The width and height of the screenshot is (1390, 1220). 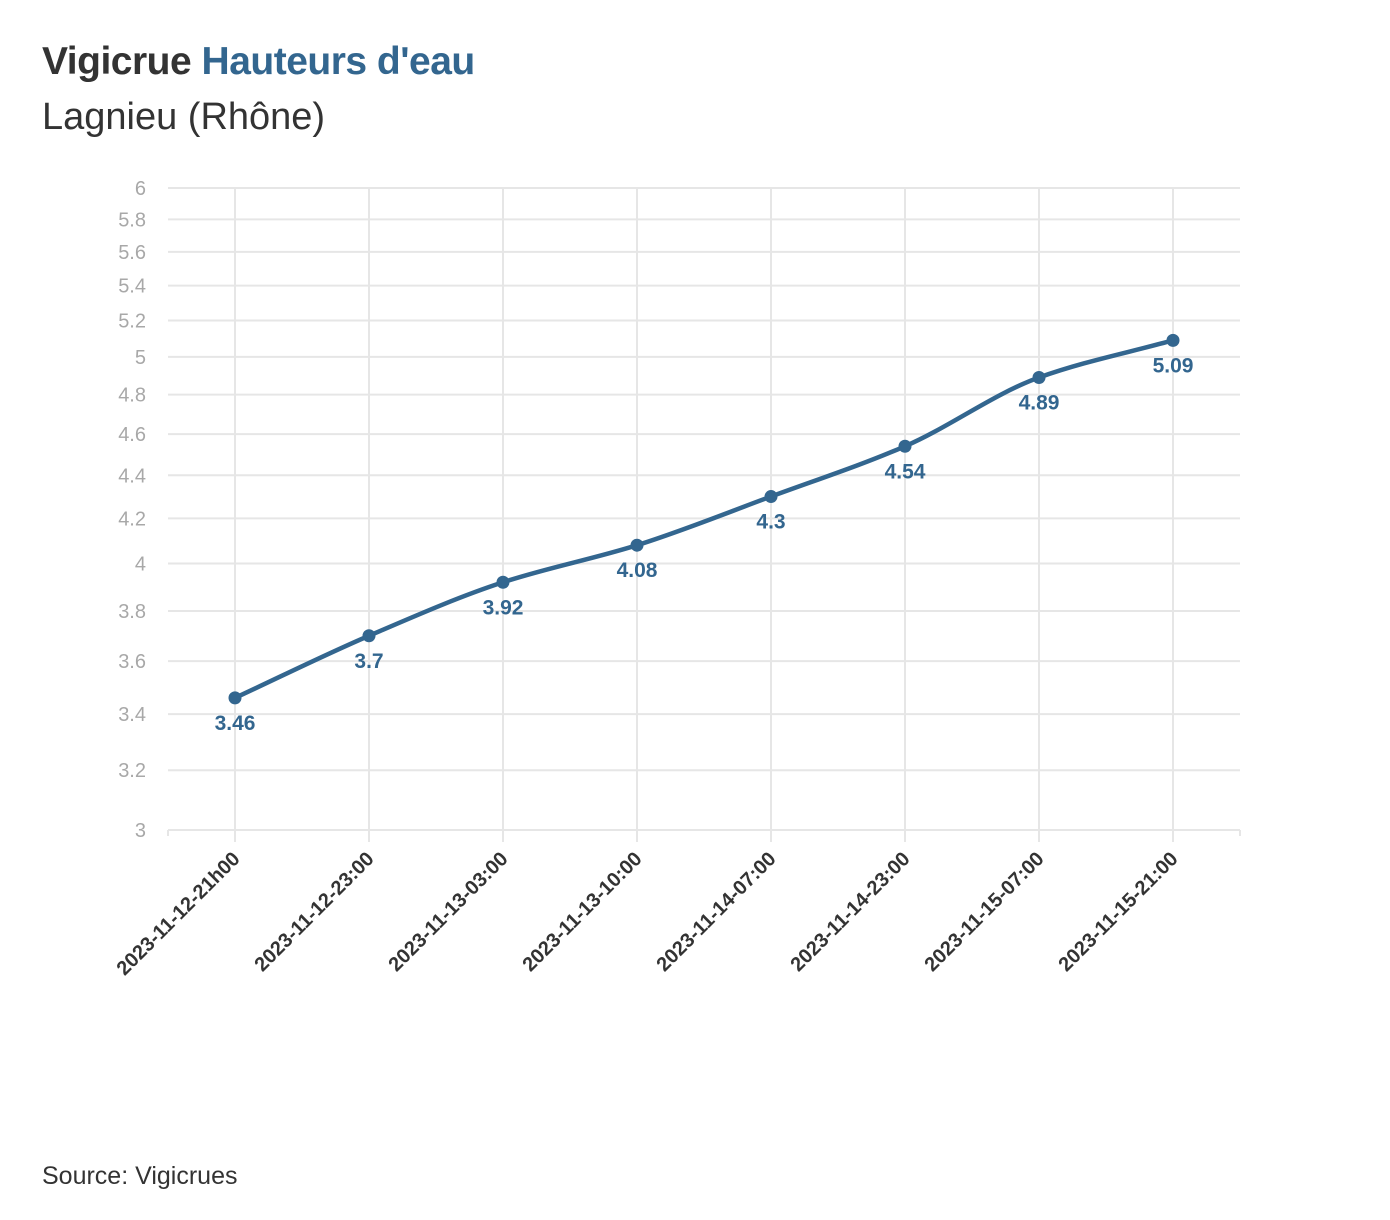 I want to click on data-label: 3.92, so click(x=503, y=607).